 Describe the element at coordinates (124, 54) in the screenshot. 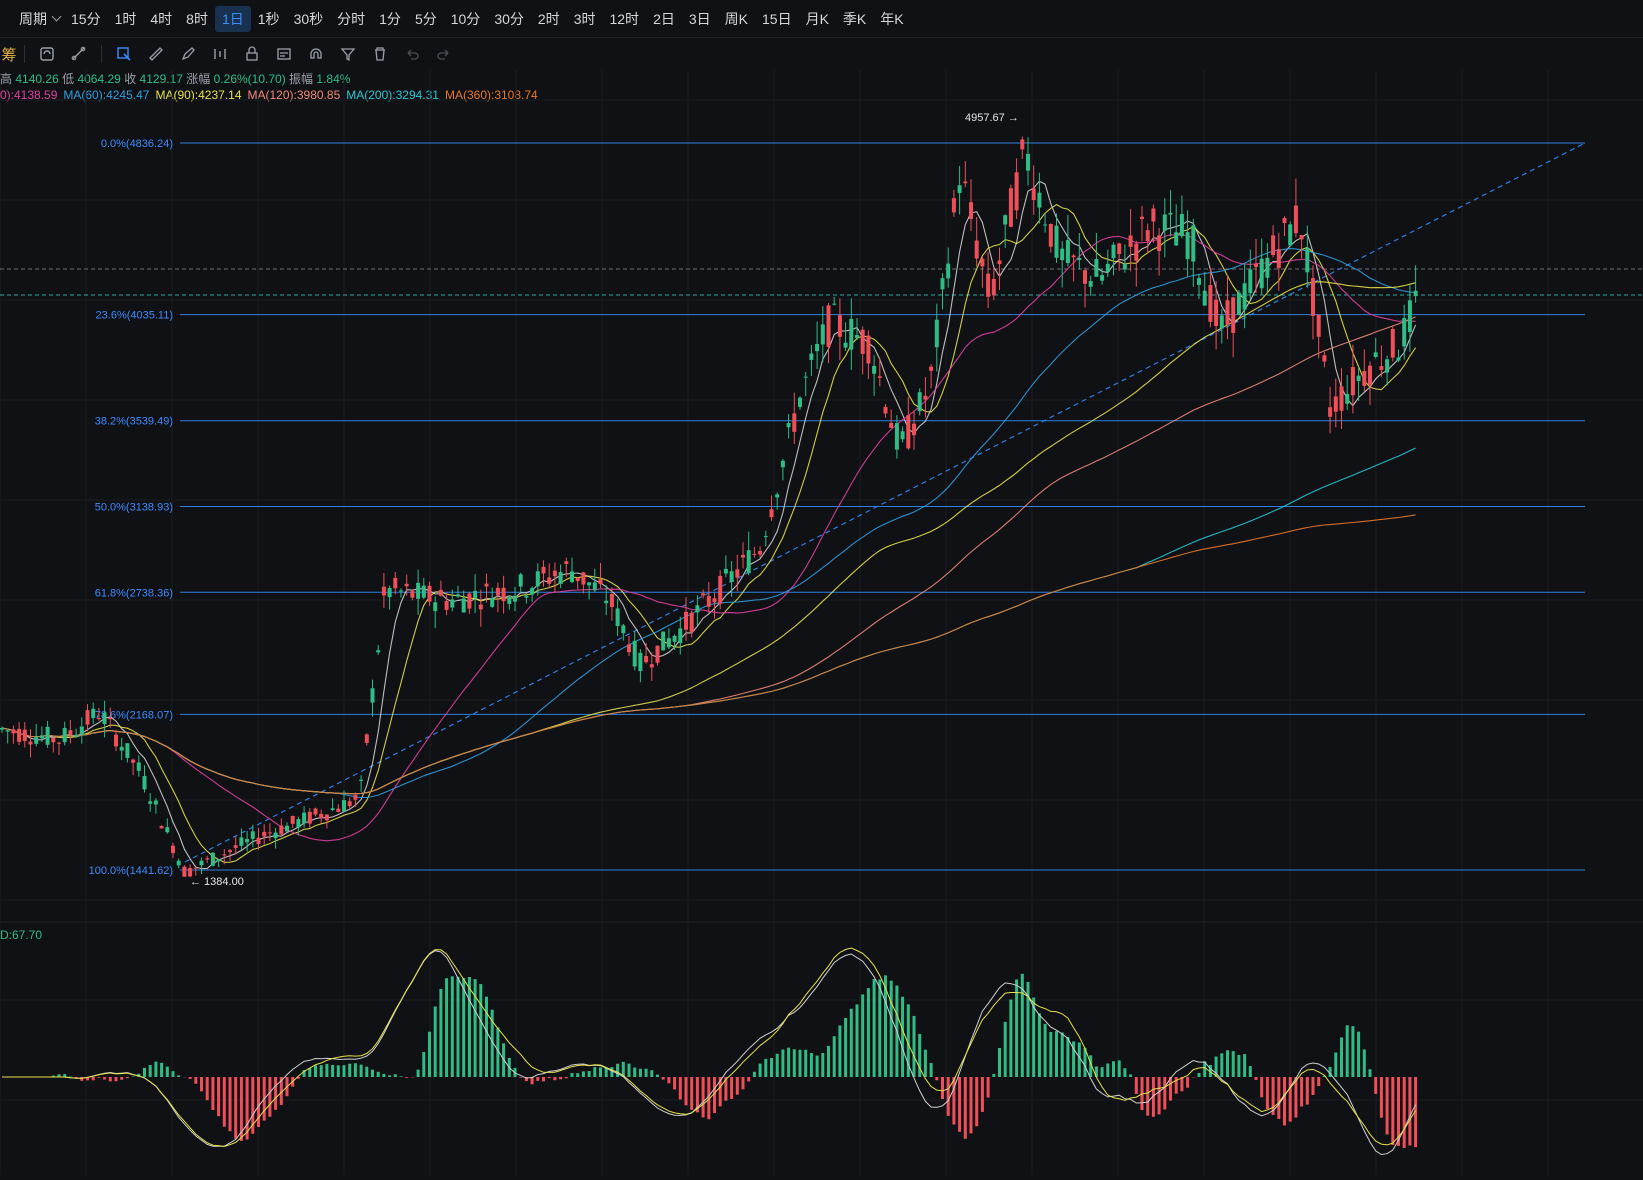

I see `cursor-icon` at that location.